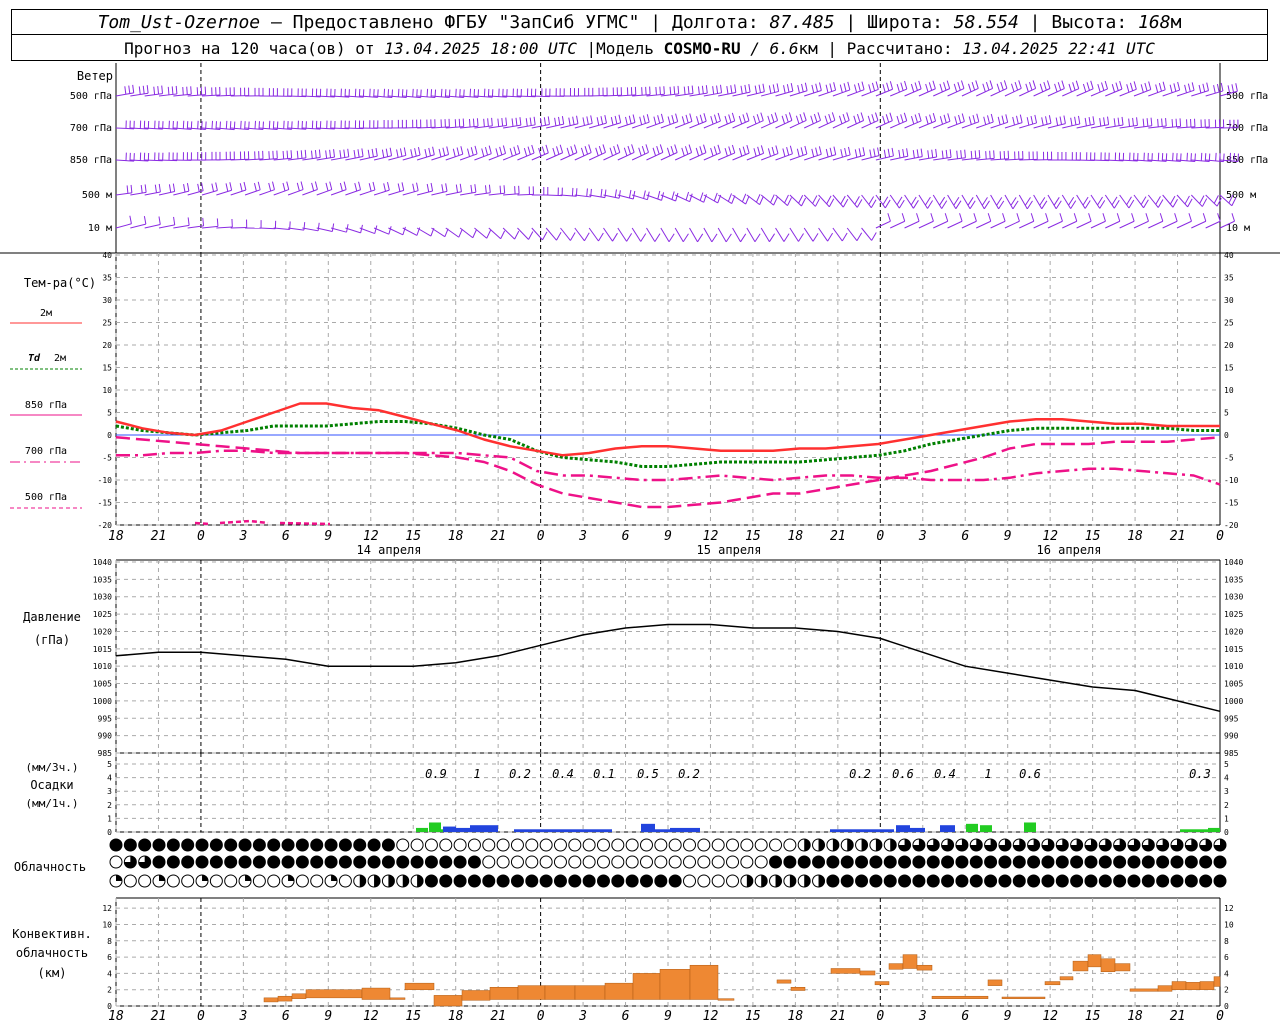 Image resolution: width=1280 pixels, height=1024 pixels. I want to click on calc-time: 13.04.2025 22:41 UTC, so click(1058, 48).